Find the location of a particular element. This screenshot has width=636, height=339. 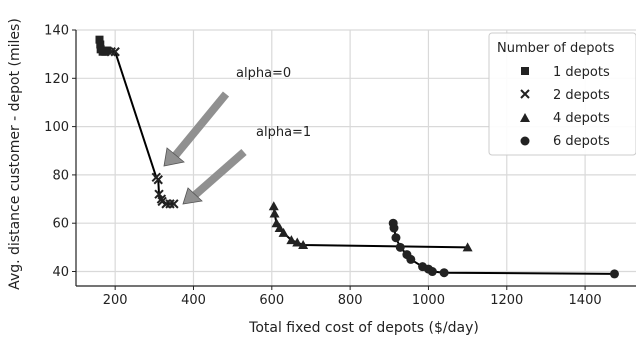

x-tick-label: 200 is located at coordinates (115, 300).